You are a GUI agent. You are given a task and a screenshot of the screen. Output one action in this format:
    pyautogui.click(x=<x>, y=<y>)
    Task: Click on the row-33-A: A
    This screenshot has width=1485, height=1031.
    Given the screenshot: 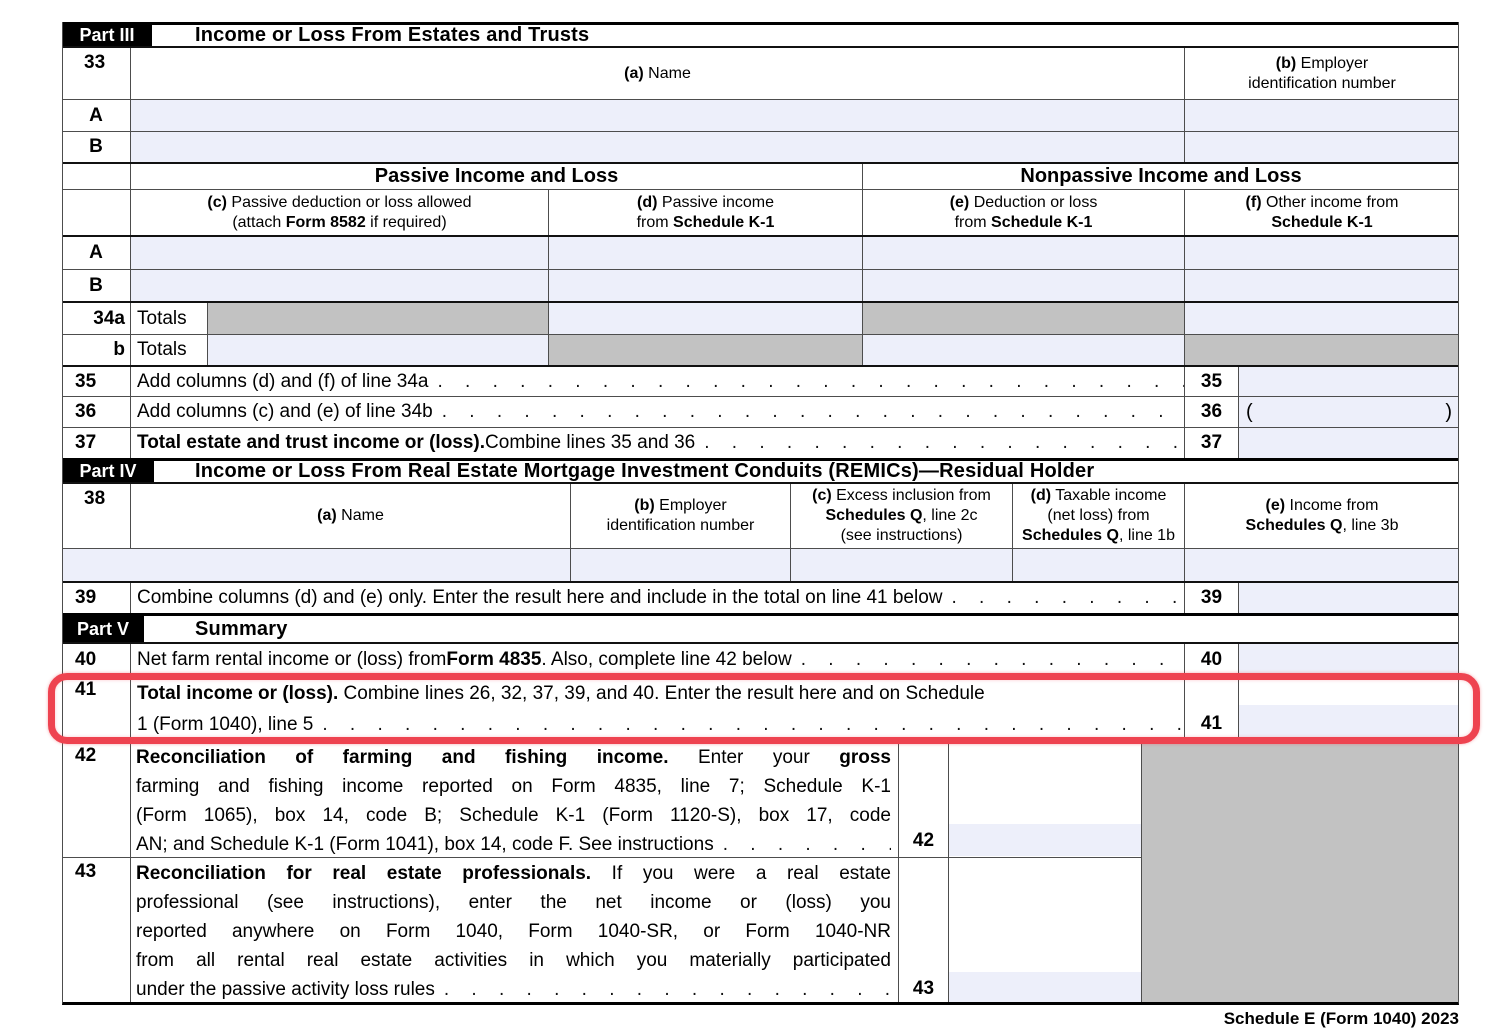 What is the action you would take?
    pyautogui.click(x=760, y=116)
    